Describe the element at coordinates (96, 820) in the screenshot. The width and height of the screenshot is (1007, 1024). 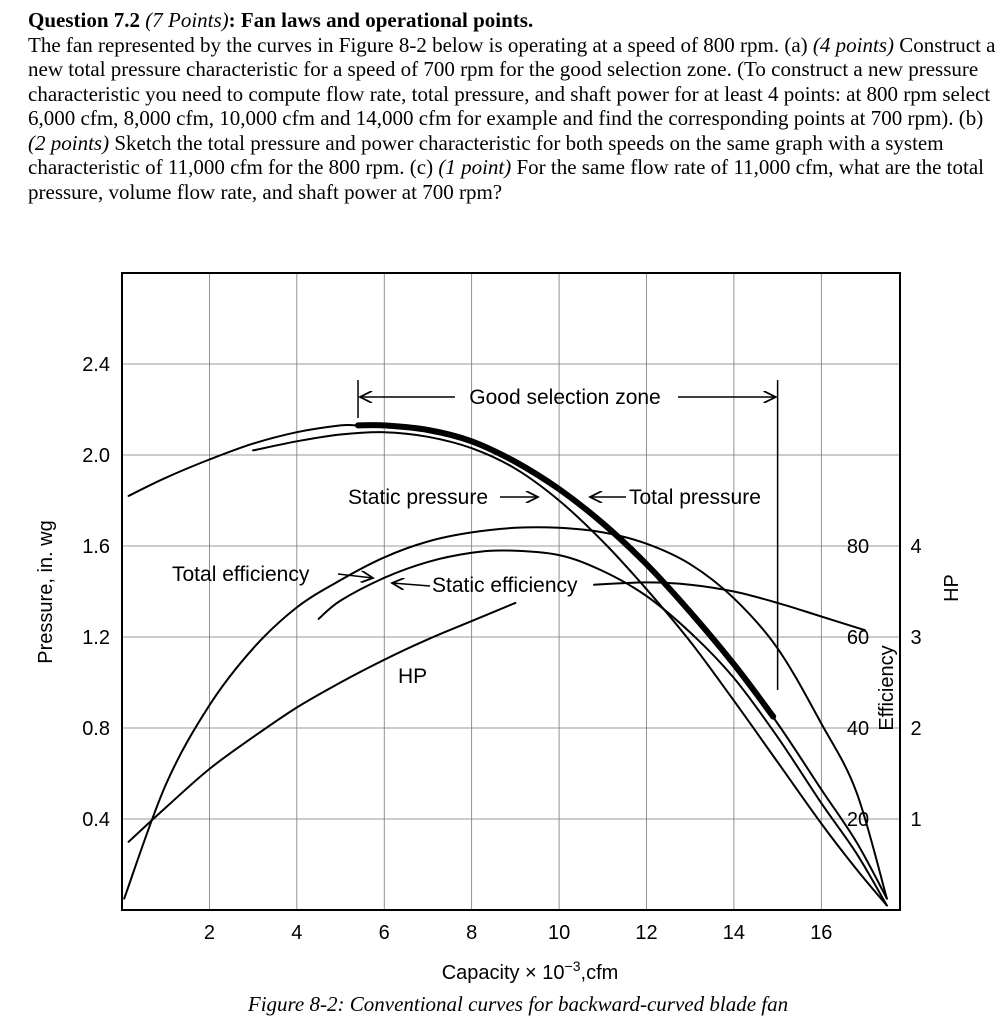
I see `y-tick-label: 0.4` at that location.